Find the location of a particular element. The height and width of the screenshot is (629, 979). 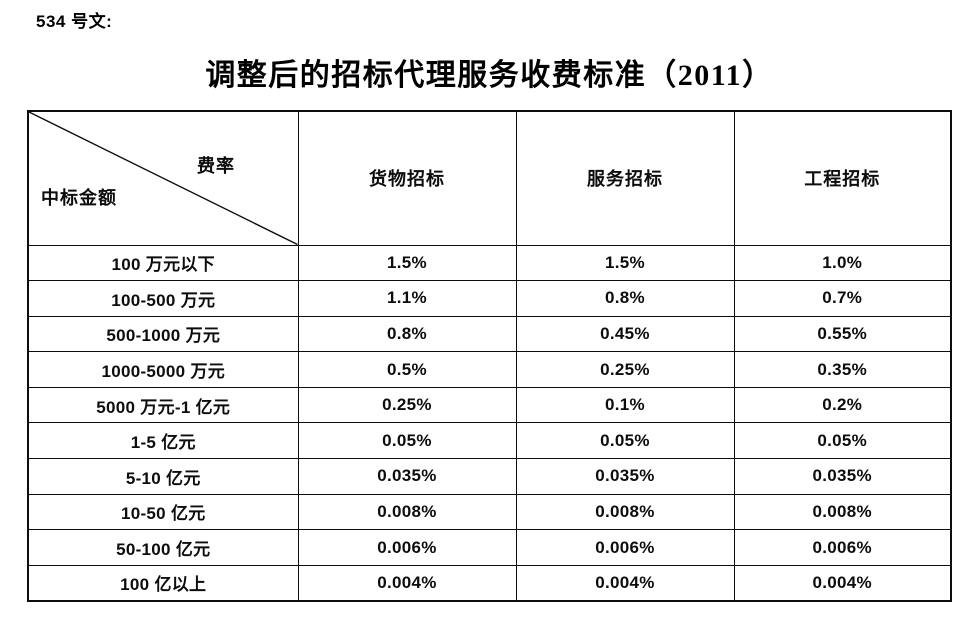

row-label-amount-range: 50-100 亿元 is located at coordinates (163, 547).